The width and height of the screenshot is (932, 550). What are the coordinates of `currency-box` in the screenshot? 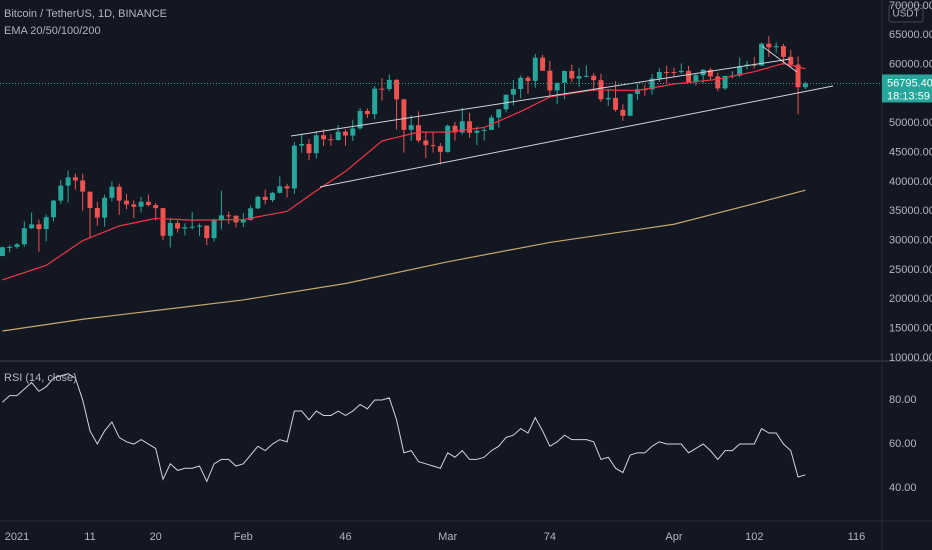 It's located at (906, 13).